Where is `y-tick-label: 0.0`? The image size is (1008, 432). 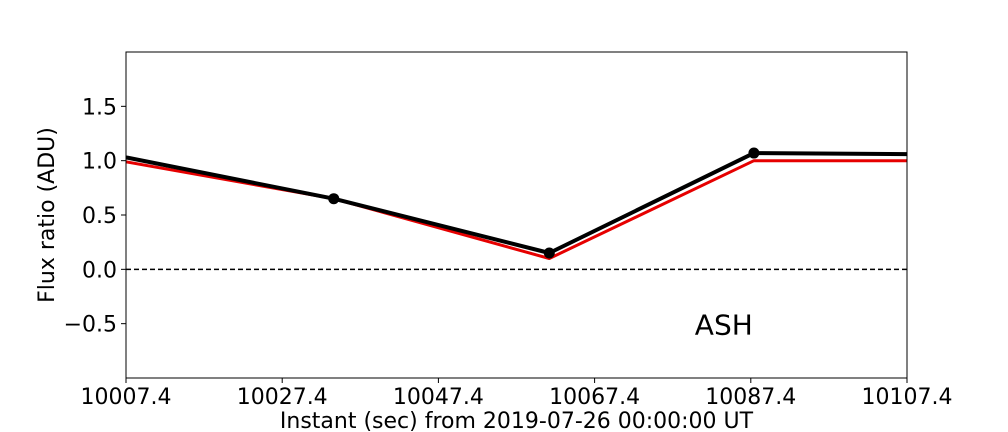 y-tick-label: 0.0 is located at coordinates (99, 270).